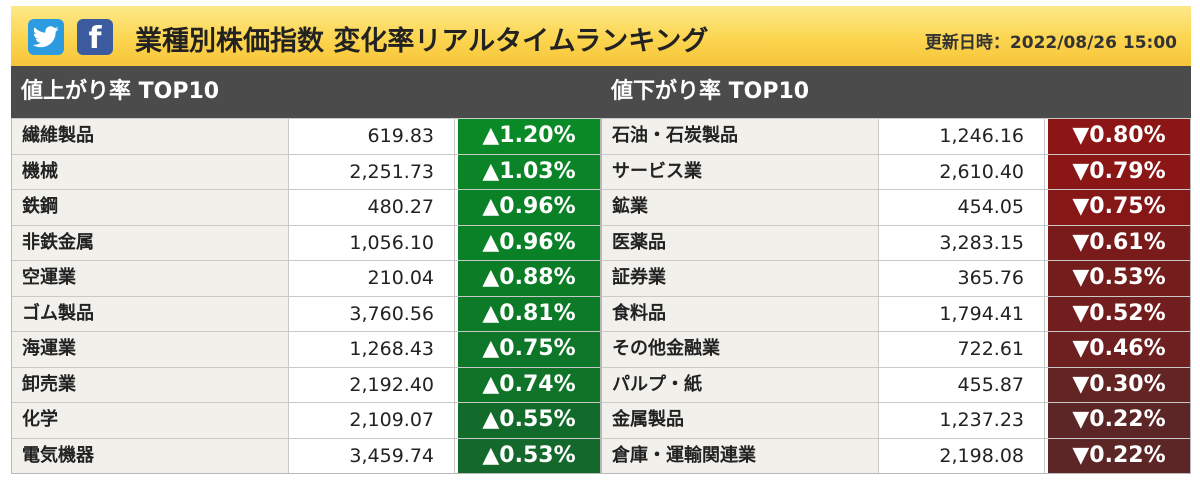 This screenshot has height=486, width=1200. Describe the element at coordinates (372, 349) in the screenshot. I see `index-value: 1,268.43` at that location.